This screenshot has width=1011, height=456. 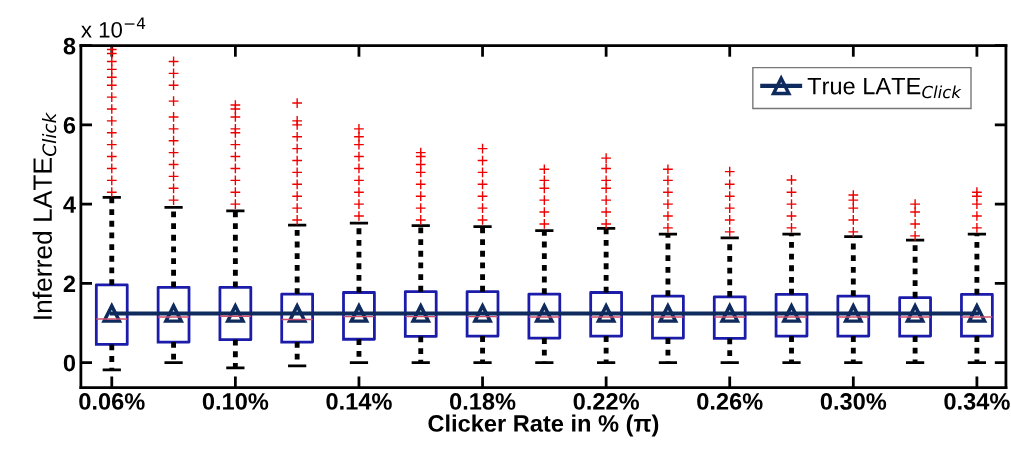 I want to click on y-tick-label: 8, so click(x=69, y=46).